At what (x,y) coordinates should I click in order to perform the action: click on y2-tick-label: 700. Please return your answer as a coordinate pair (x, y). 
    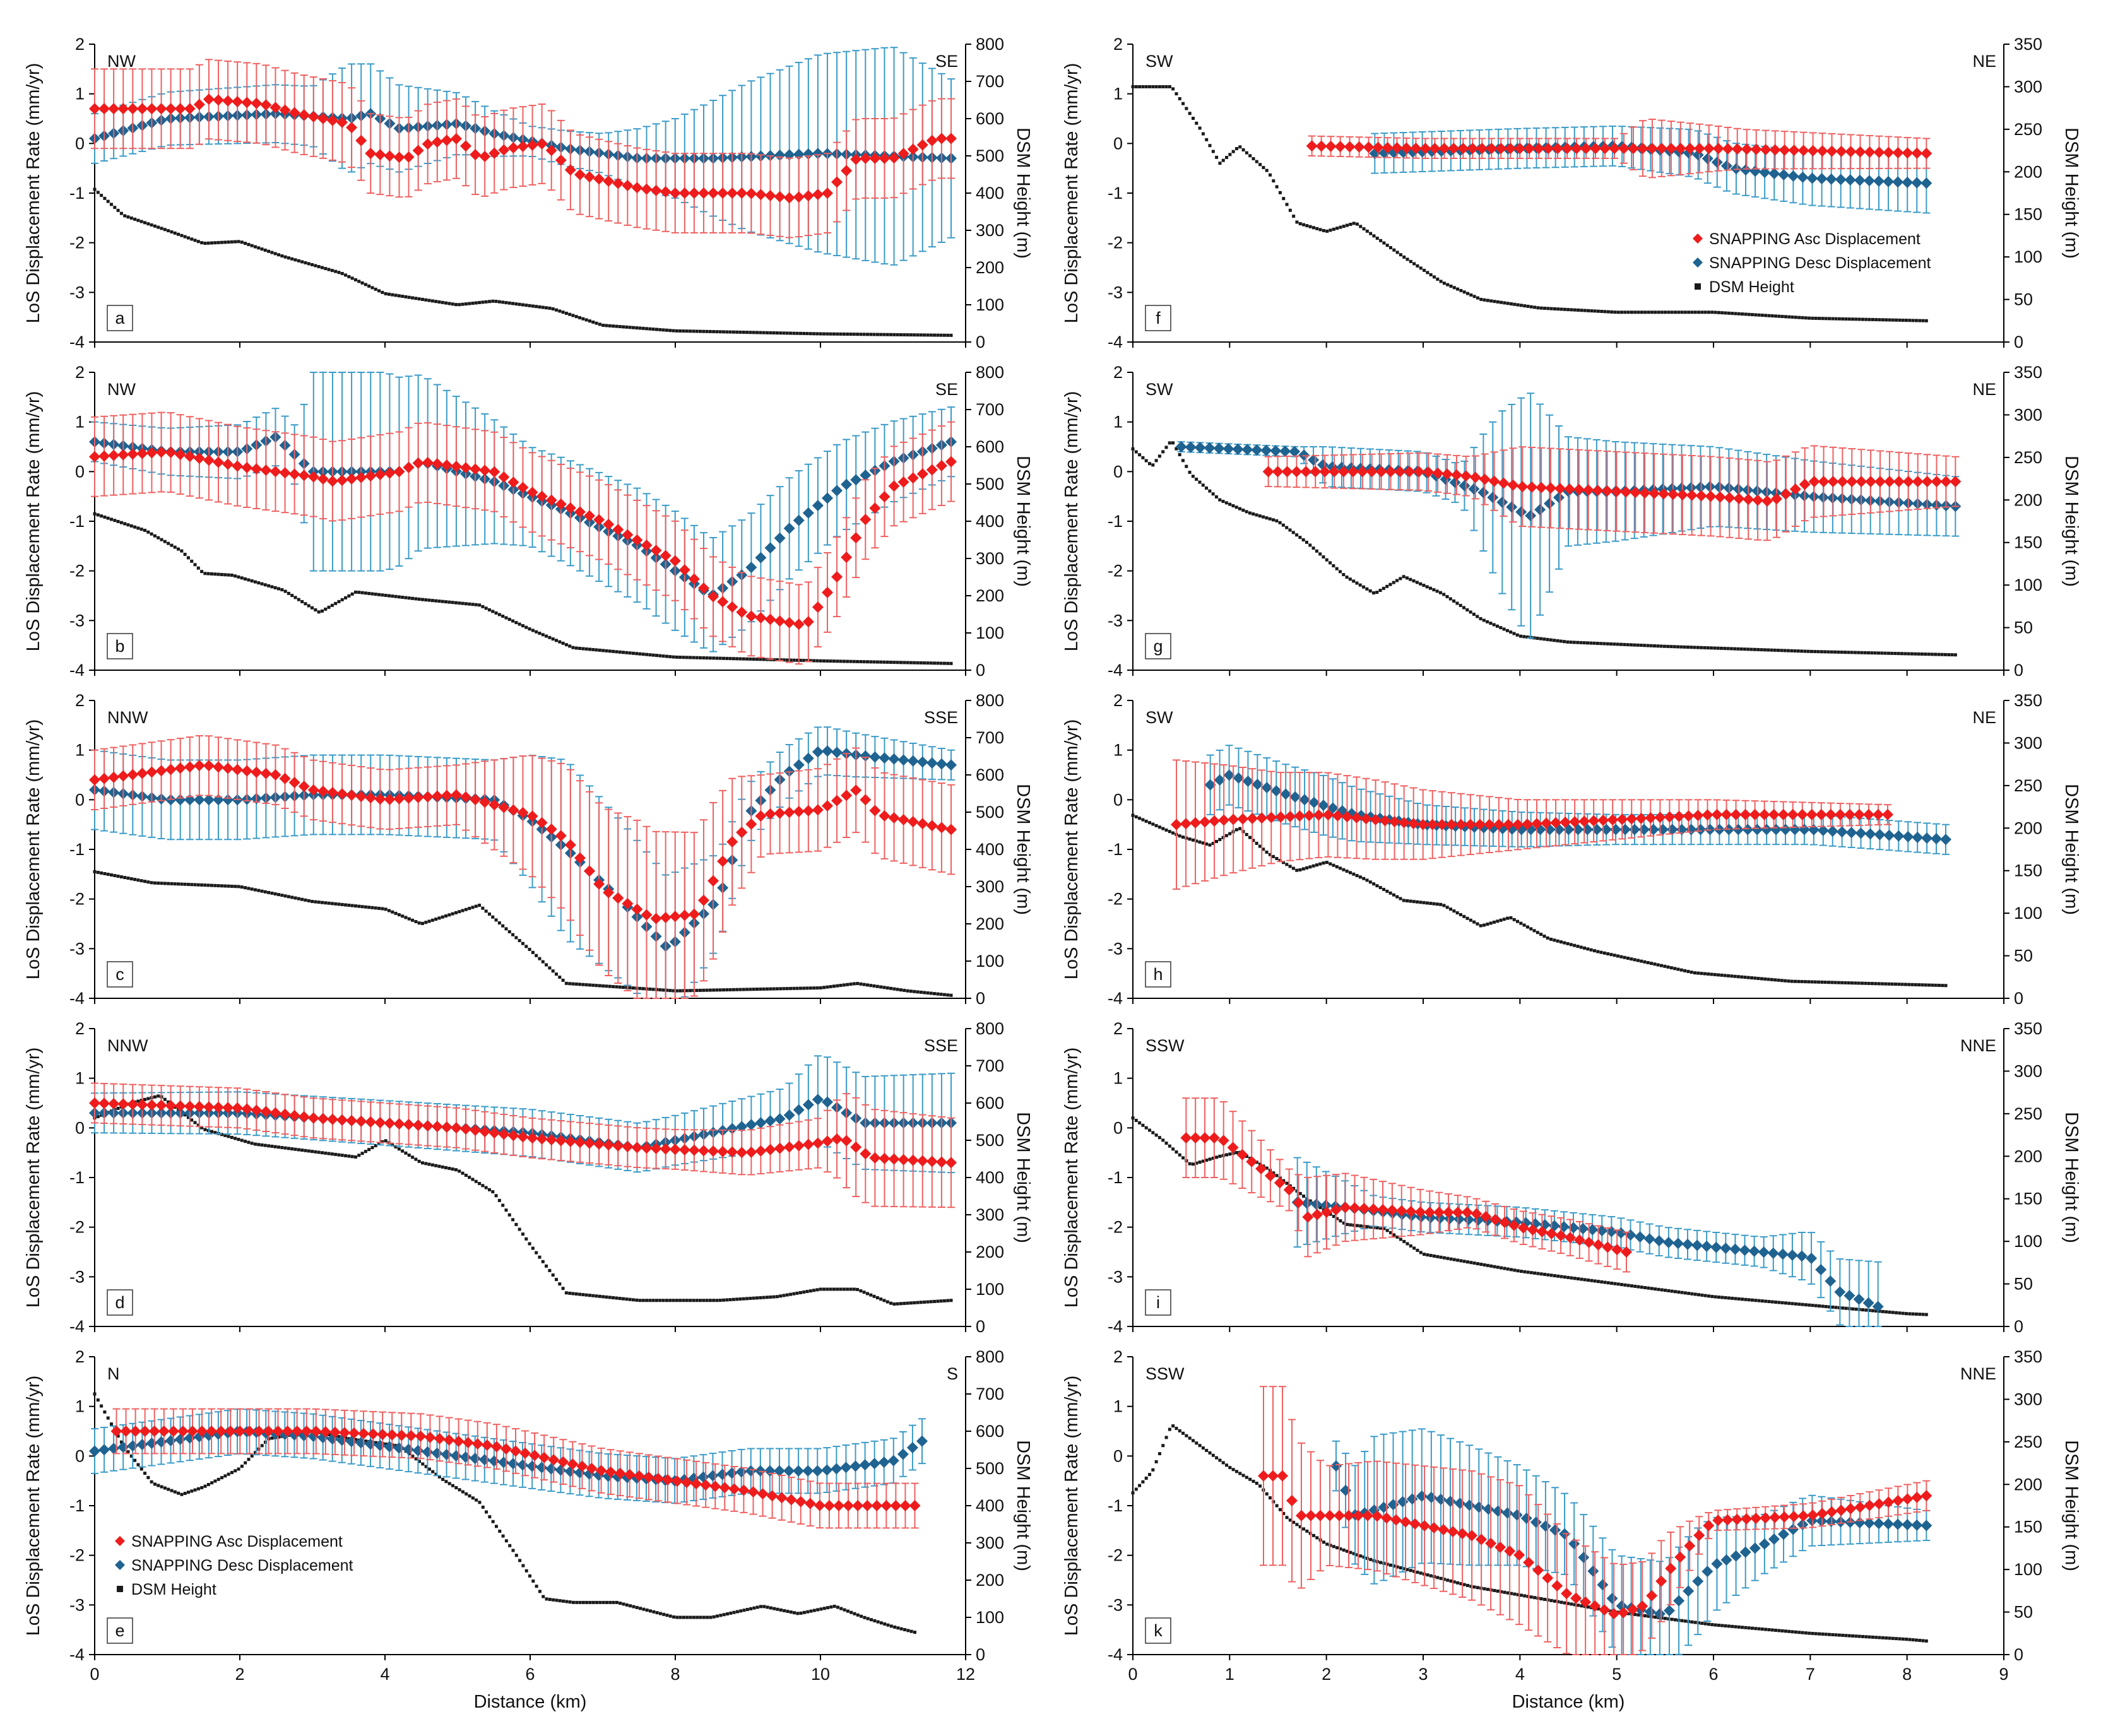
    Looking at the image, I should click on (990, 737).